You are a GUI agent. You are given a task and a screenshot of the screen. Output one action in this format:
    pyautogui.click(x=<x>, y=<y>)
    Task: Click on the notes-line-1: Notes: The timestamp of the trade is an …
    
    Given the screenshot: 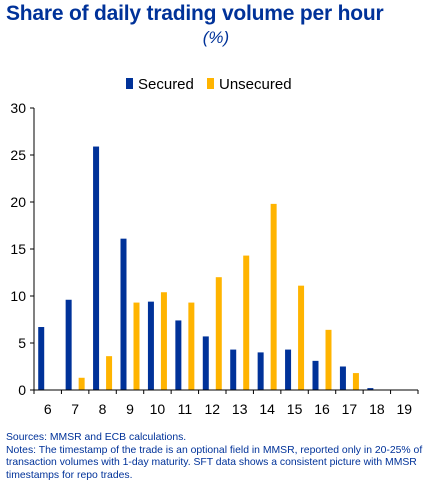 What is the action you would take?
    pyautogui.click(x=214, y=450)
    